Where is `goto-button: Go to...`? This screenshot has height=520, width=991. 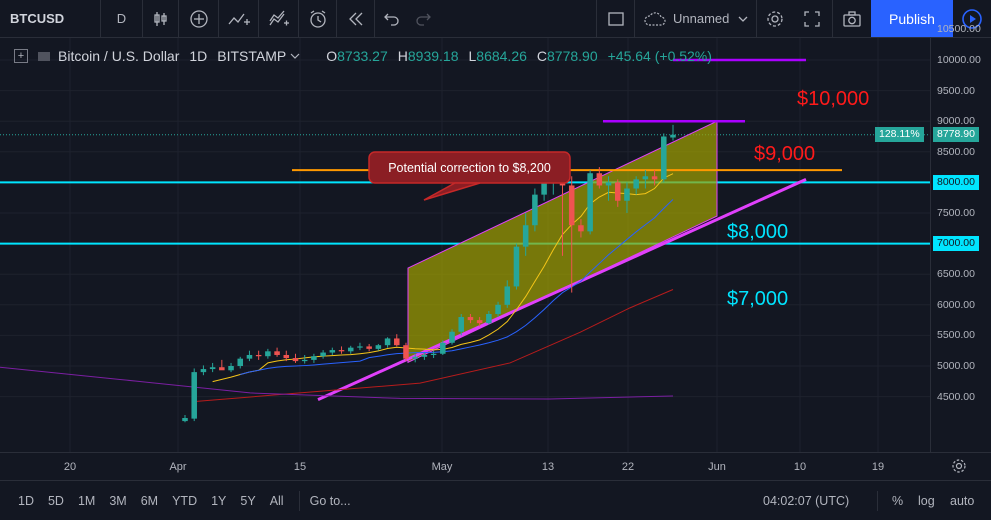
goto-button: Go to... is located at coordinates (330, 500).